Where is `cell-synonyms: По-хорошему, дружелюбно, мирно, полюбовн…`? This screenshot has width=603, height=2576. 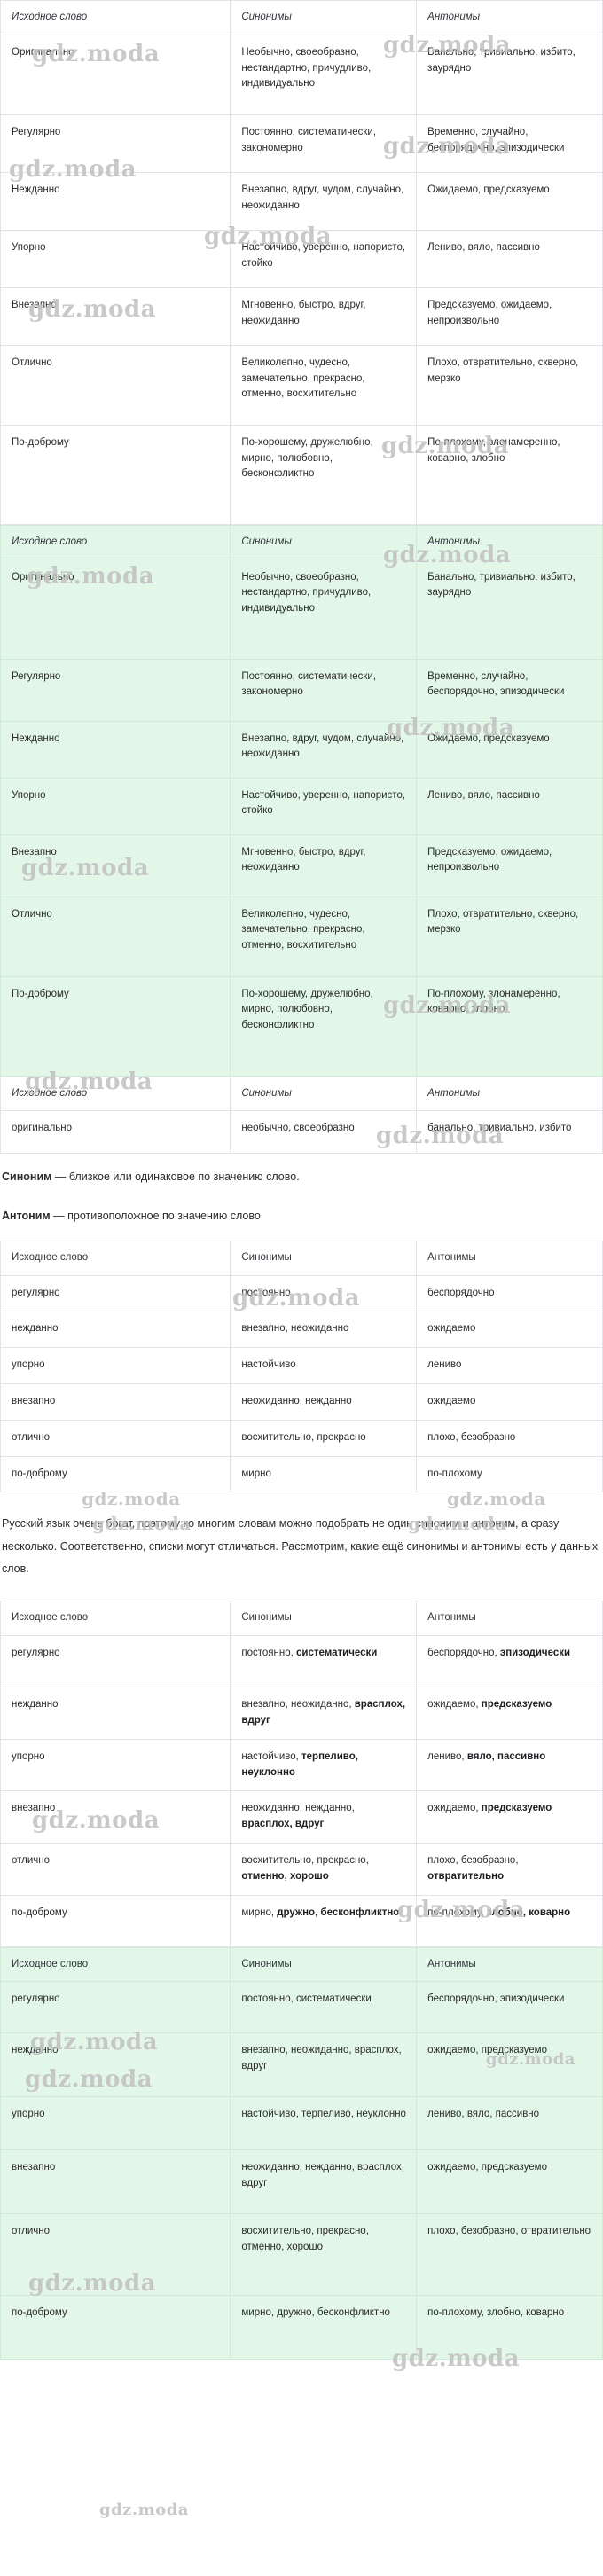 cell-synonyms: По-хорошему, дружелюбно, мирно, полюбовн… is located at coordinates (324, 1026).